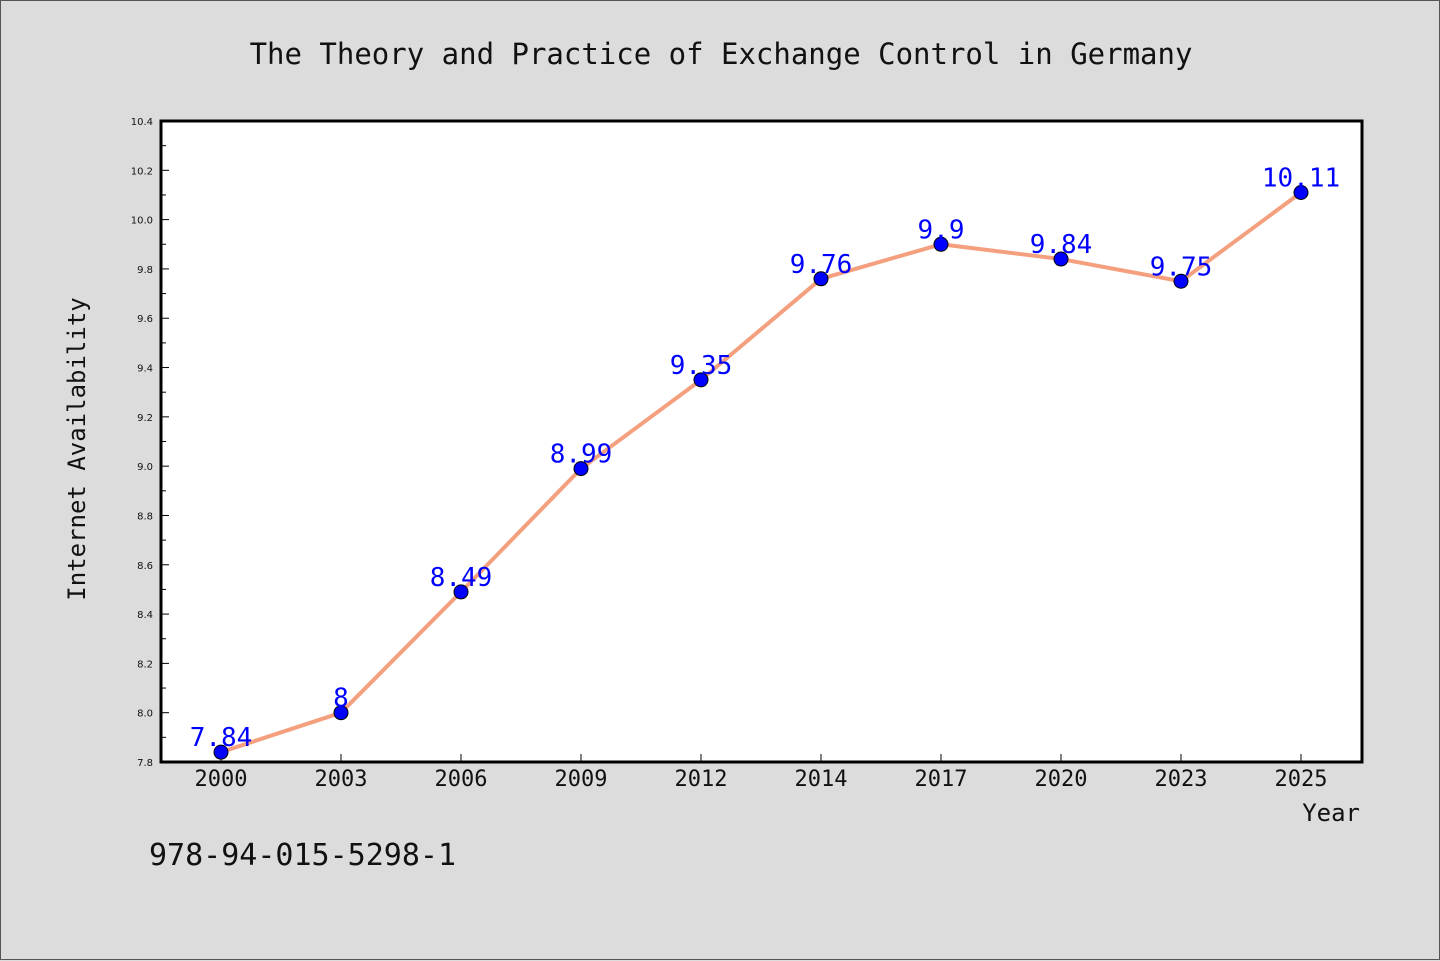 This screenshot has height=961, width=1440. What do you see at coordinates (145, 418) in the screenshot?
I see `y-tick-label: 9.2` at bounding box center [145, 418].